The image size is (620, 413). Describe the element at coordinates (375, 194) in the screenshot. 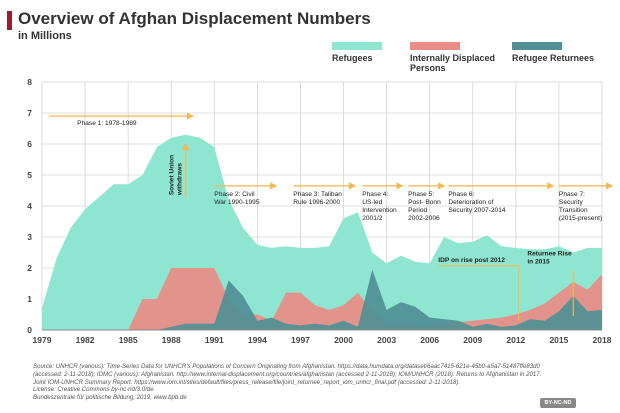

I see `phase-label-line: Phase 4:` at that location.